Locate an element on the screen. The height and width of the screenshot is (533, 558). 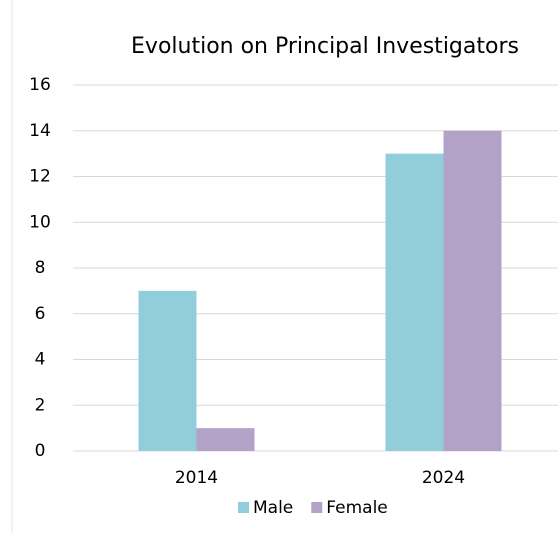
chart-title: Evolution on Principal Investigators is located at coordinates (325, 46).